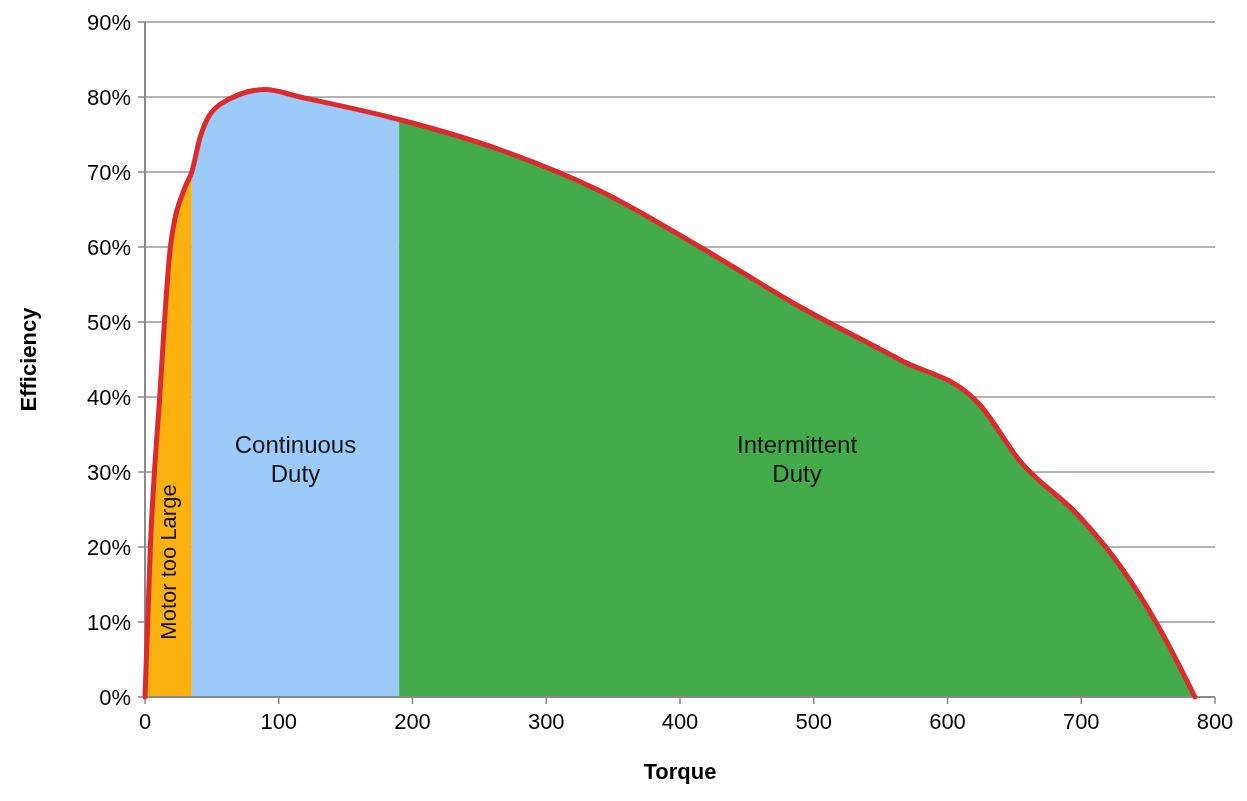 This screenshot has height=801, width=1247. Describe the element at coordinates (108, 547) in the screenshot. I see `y-tick-label: 20%` at that location.